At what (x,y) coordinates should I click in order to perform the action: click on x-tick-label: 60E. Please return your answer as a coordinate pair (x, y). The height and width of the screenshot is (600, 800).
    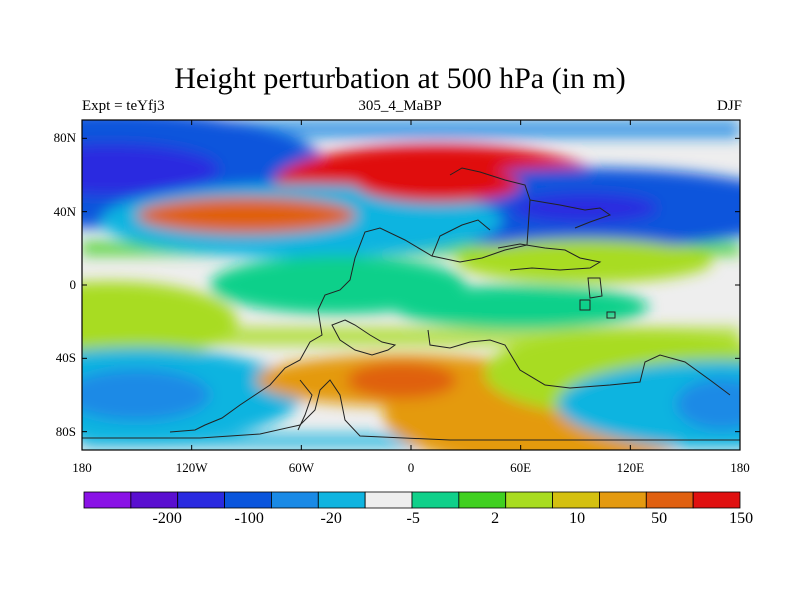
    Looking at the image, I should click on (521, 467).